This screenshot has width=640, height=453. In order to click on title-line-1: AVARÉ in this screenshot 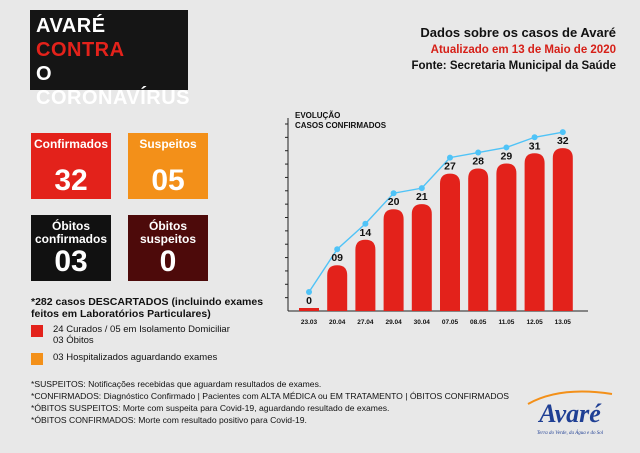, I will do `click(71, 26)`.